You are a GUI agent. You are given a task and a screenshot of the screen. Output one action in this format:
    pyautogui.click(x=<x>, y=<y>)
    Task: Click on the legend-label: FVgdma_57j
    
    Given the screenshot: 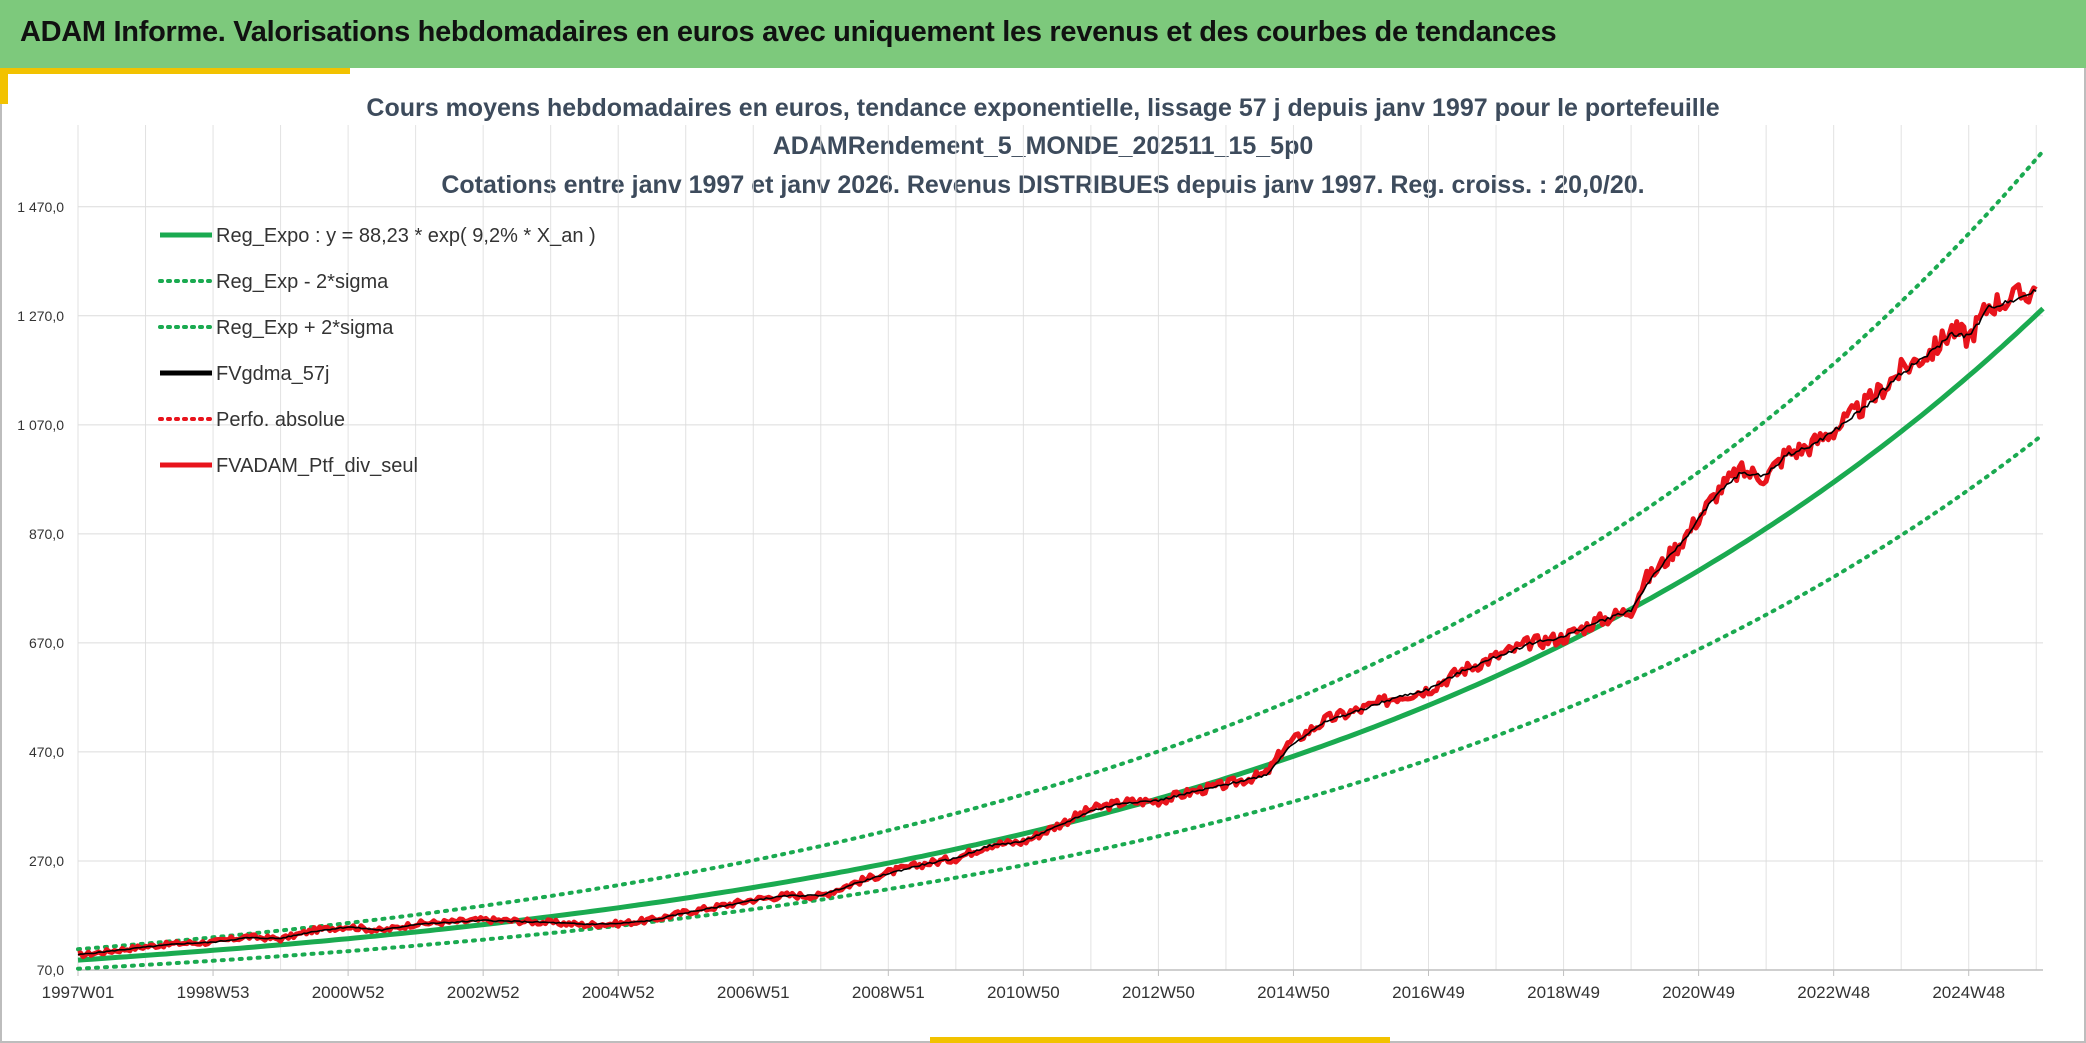 What is the action you would take?
    pyautogui.click(x=272, y=374)
    